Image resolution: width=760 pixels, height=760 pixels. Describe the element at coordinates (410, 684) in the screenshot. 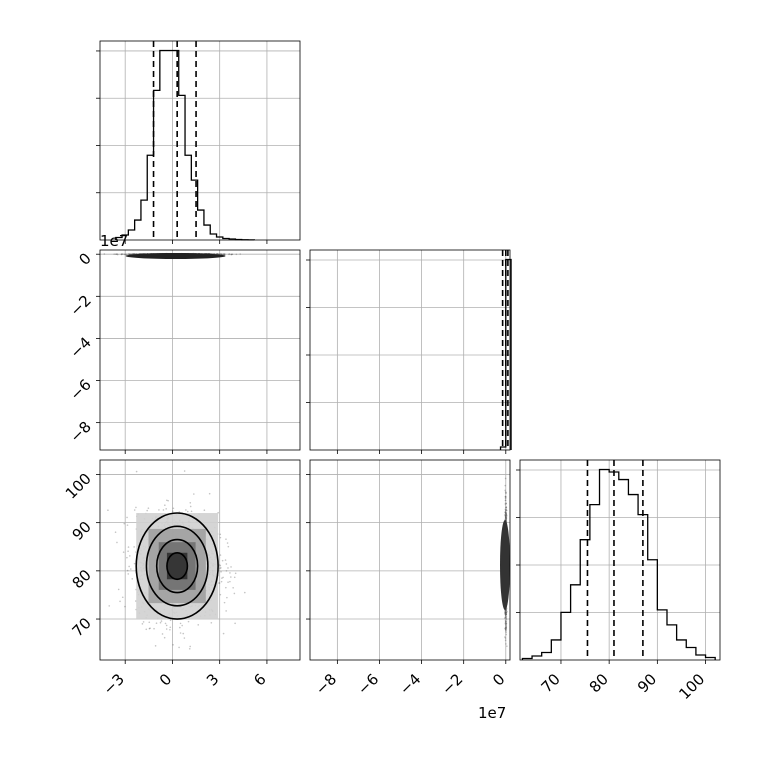

I see `tick-label-x: −4` at that location.